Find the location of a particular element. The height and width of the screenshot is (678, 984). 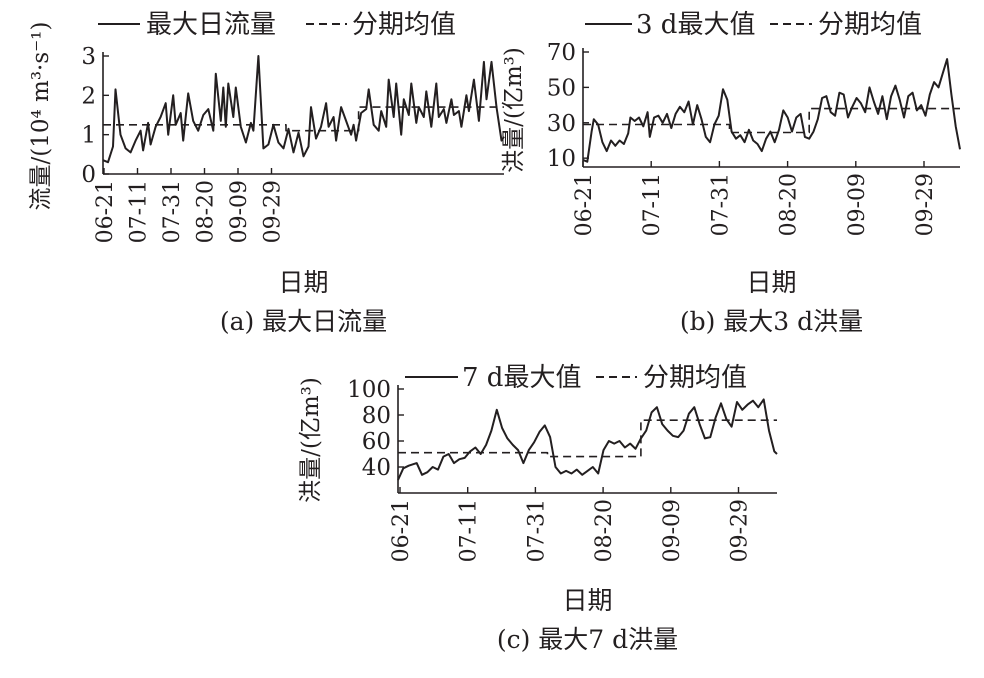

y-tick-label: 100 is located at coordinates (369, 390).